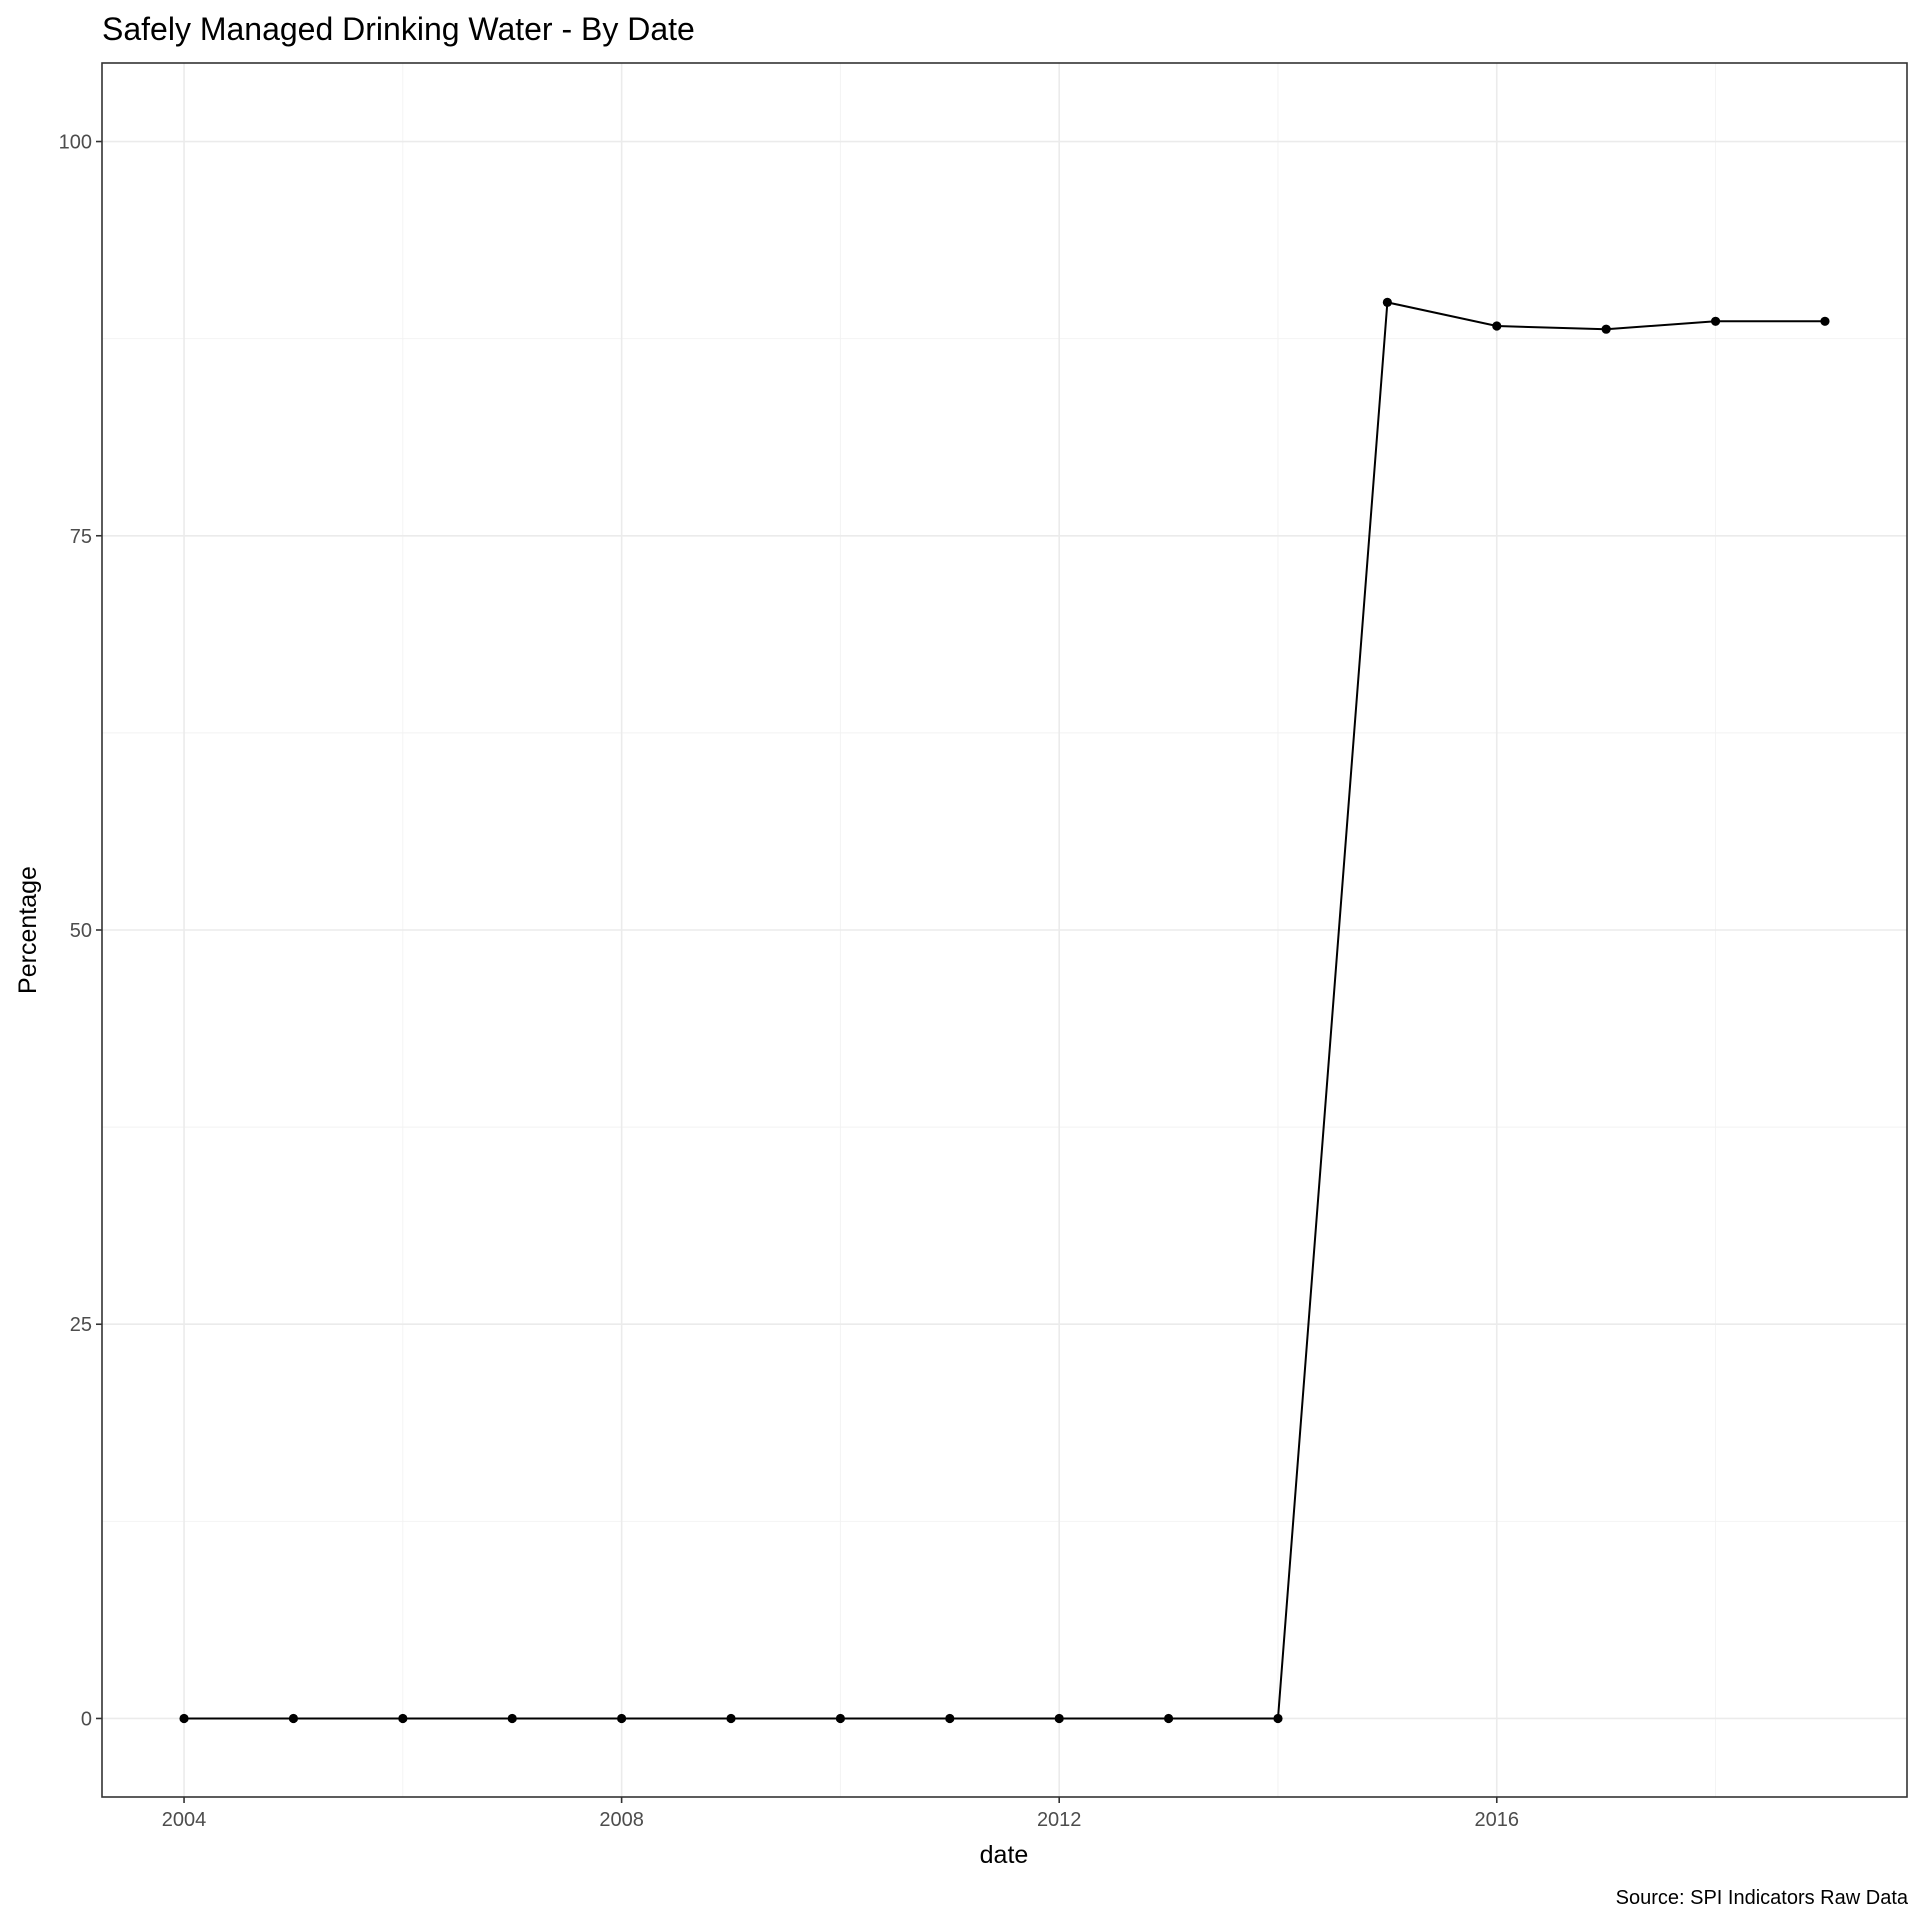 This screenshot has width=1920, height=1920. What do you see at coordinates (81, 537) in the screenshot?
I see `y-tick-label: 75` at bounding box center [81, 537].